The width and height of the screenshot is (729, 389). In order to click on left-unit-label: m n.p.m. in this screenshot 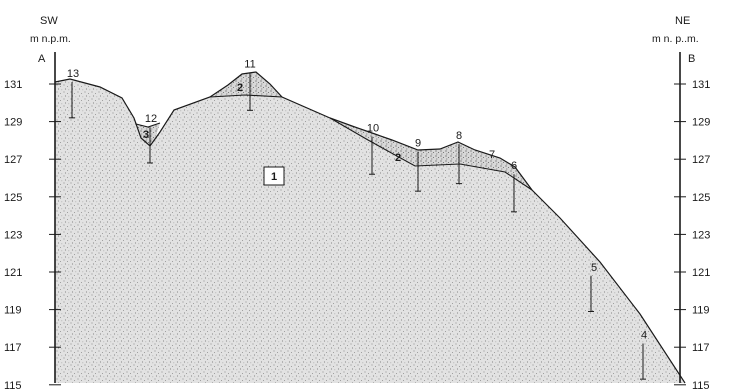, I will do `click(50, 39)`.